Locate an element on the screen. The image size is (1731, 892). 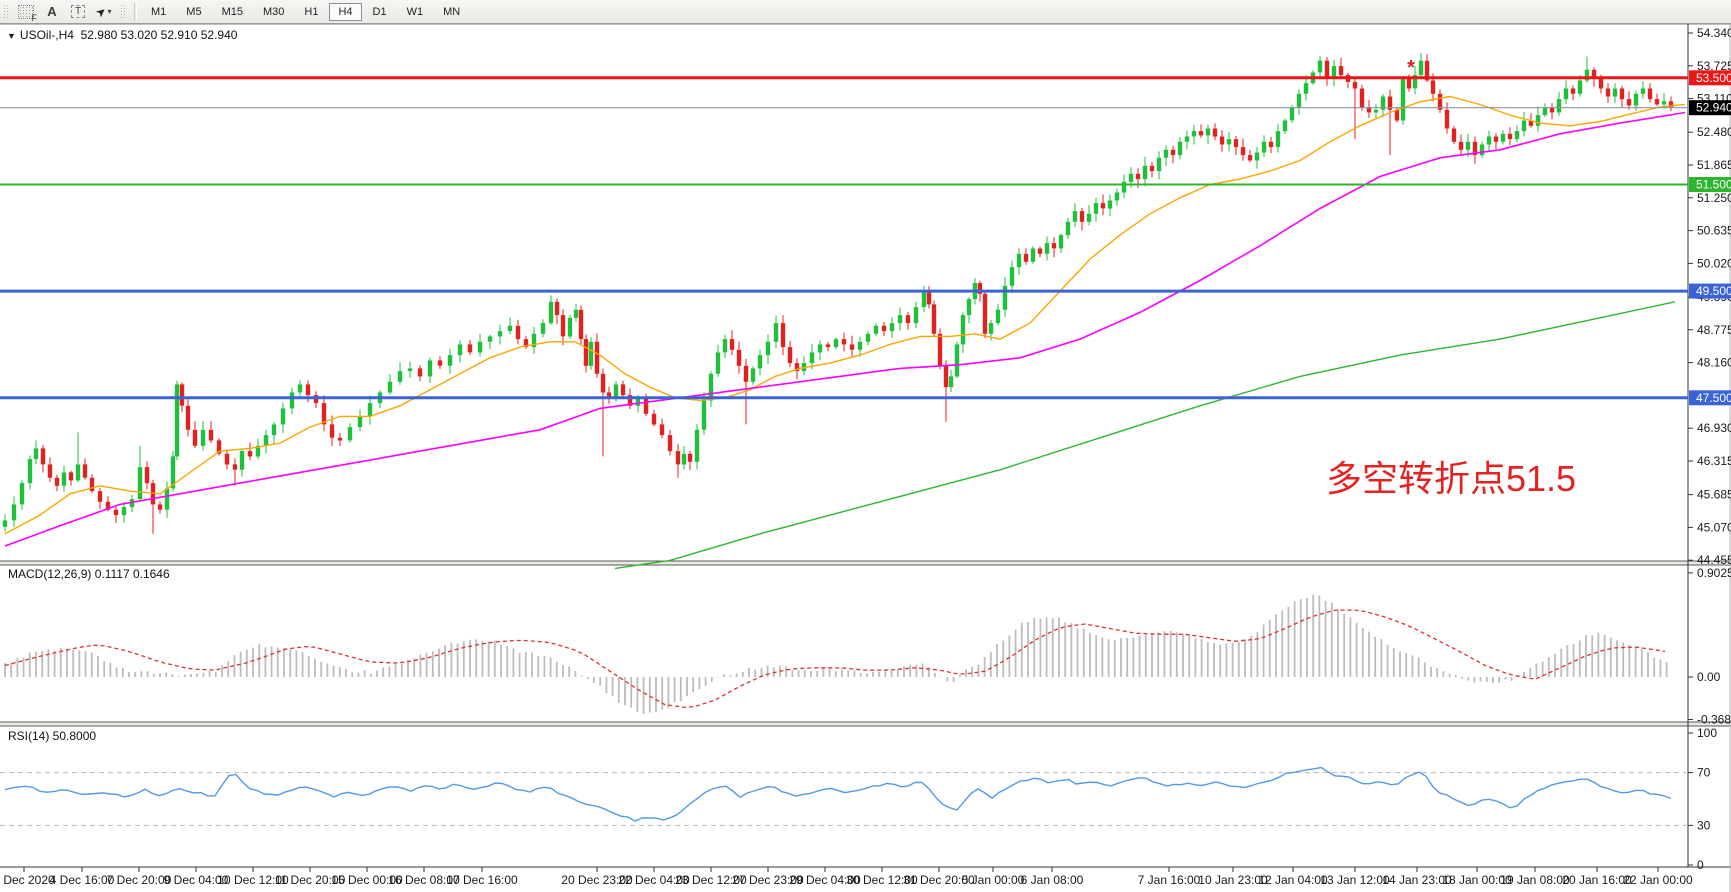
svg-text: 100 is located at coordinates (1707, 733).